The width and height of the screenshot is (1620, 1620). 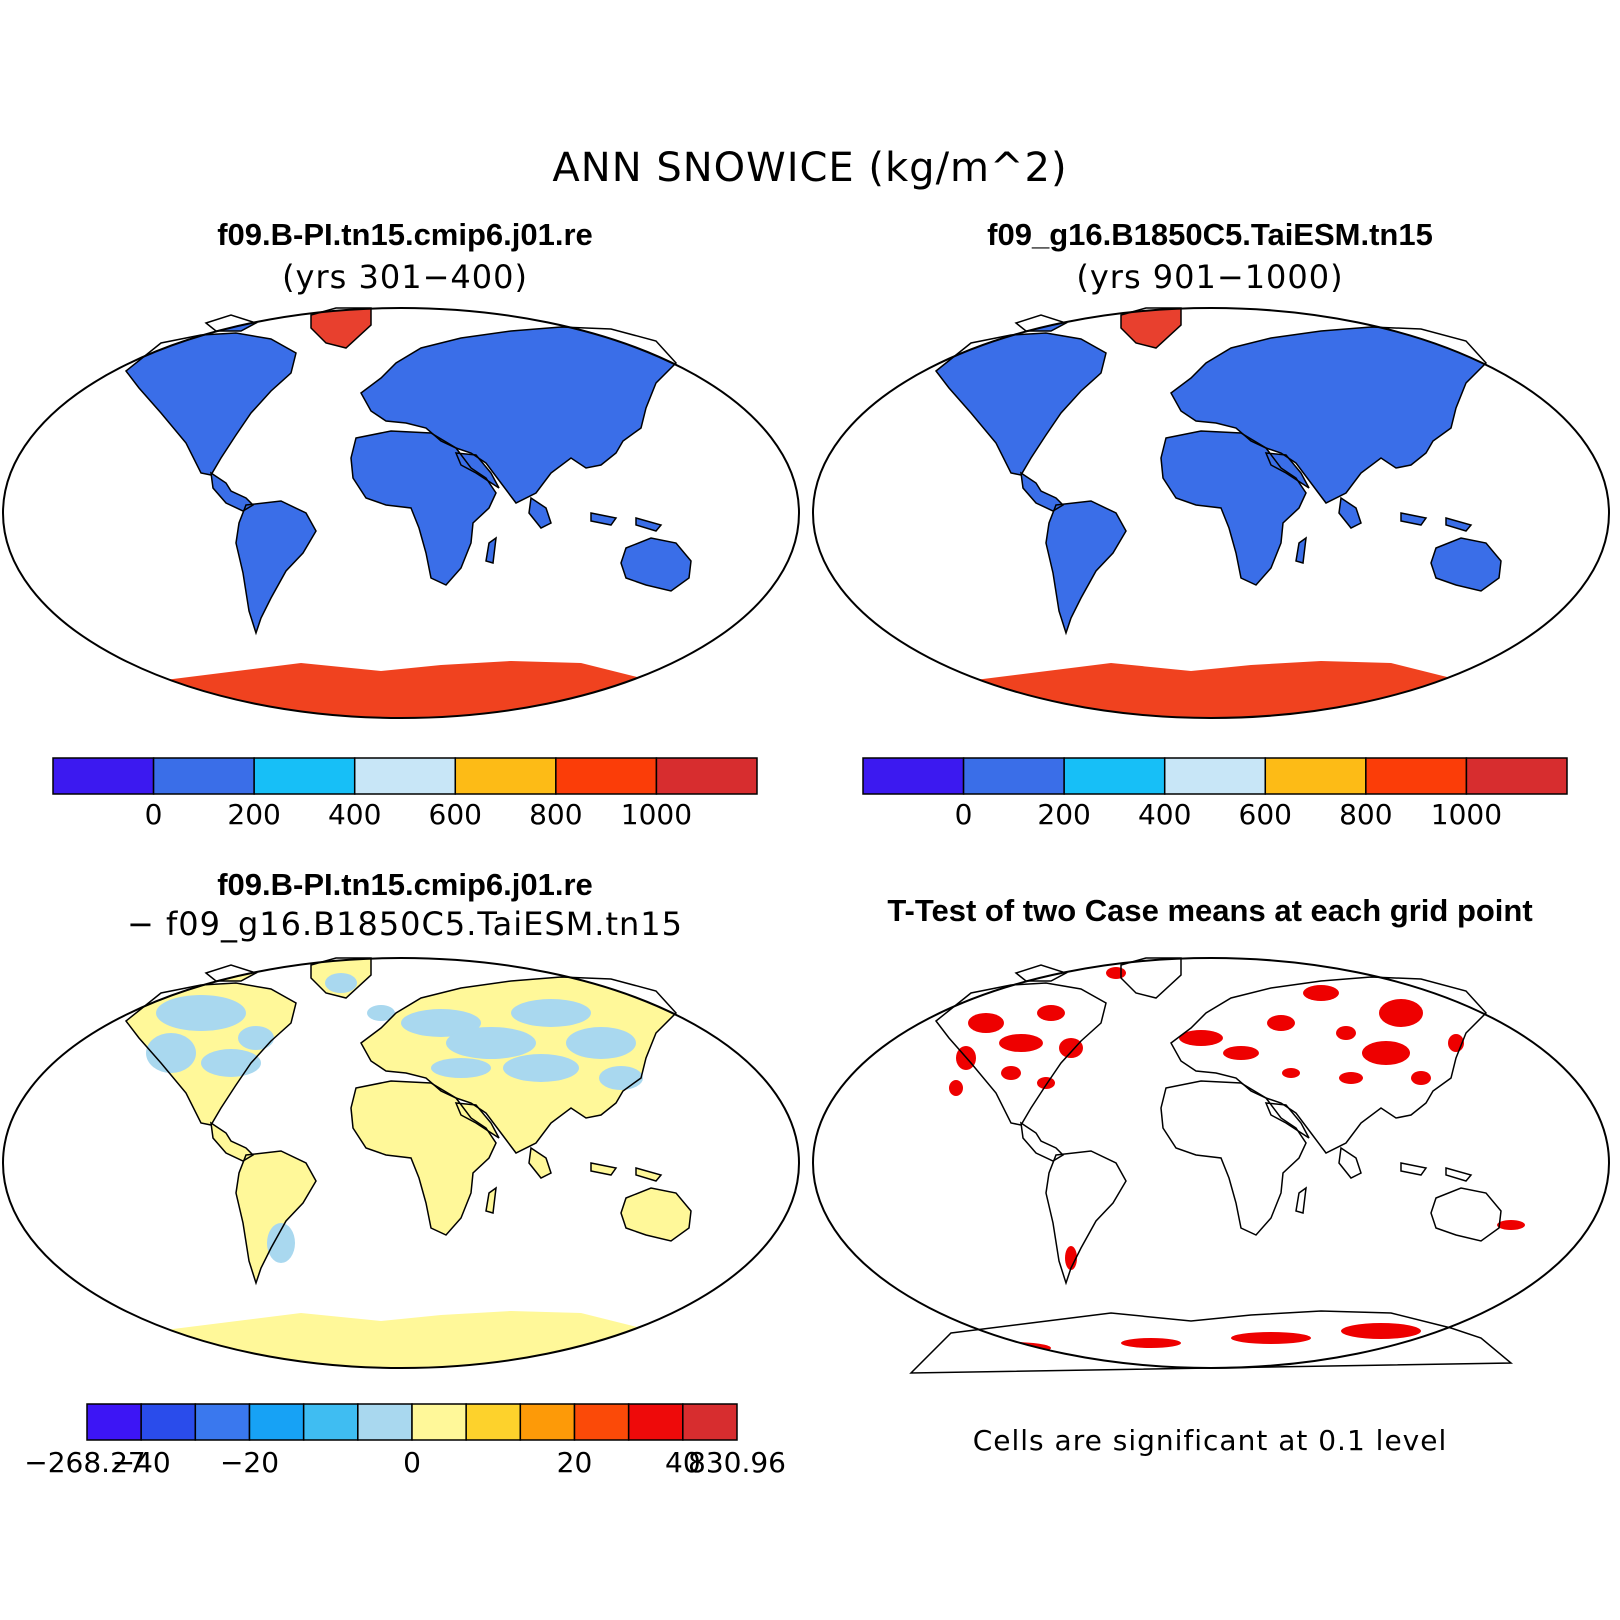 I want to click on colorbar-case1, so click(x=405, y=776).